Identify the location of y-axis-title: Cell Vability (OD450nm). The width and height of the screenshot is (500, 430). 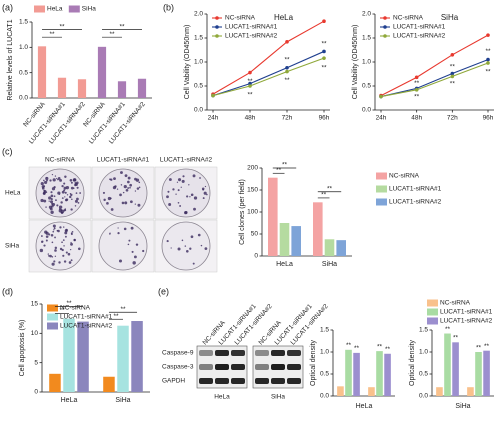
(187, 62).